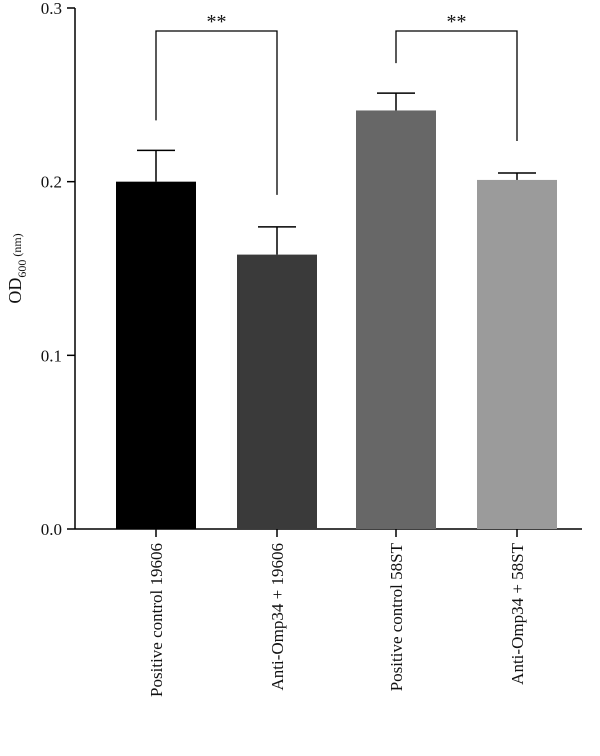  Describe the element at coordinates (51, 9) in the screenshot. I see `y-tick-label: 0.3` at that location.